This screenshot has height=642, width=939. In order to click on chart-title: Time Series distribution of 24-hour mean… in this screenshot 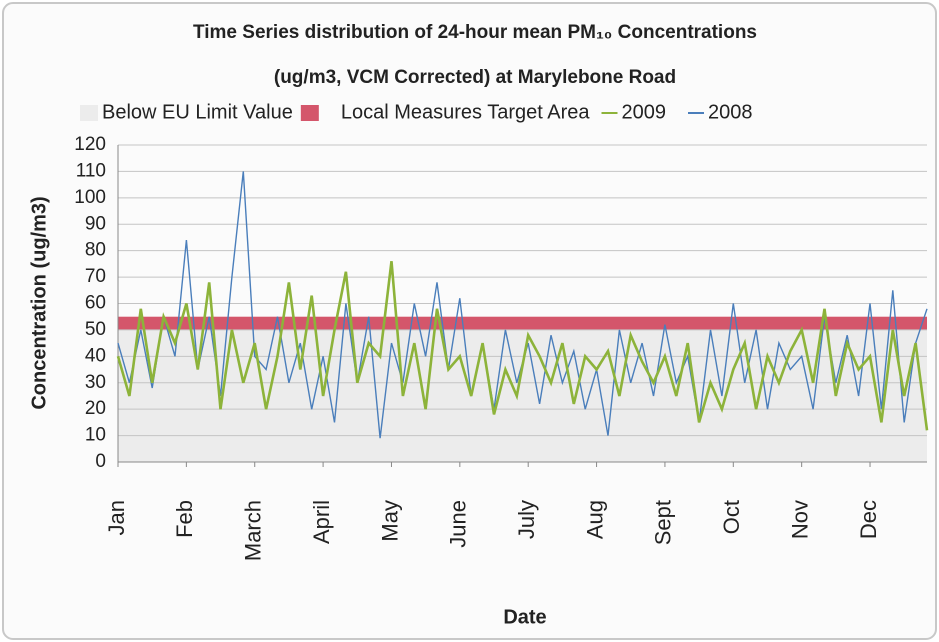, I will do `click(475, 32)`.